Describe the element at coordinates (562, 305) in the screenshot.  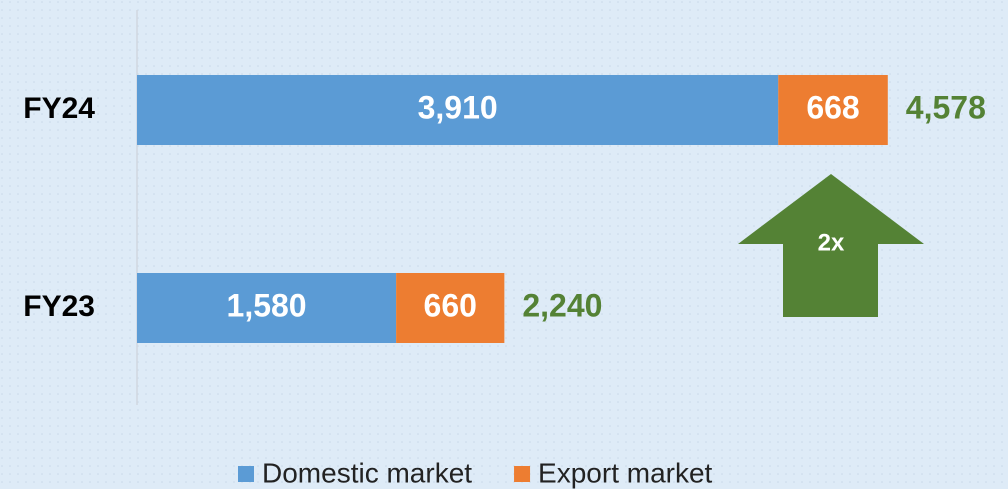
I see `total-label: 2,240` at that location.